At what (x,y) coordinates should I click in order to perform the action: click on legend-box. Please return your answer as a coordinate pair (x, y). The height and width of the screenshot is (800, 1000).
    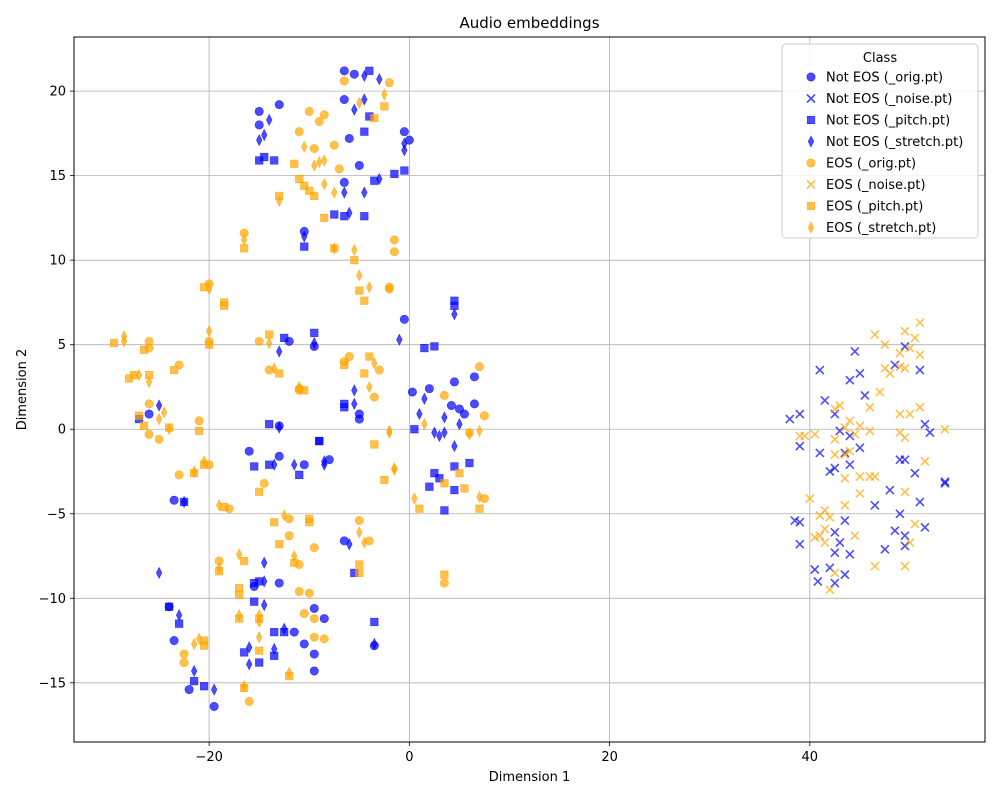
    Looking at the image, I should click on (880, 141).